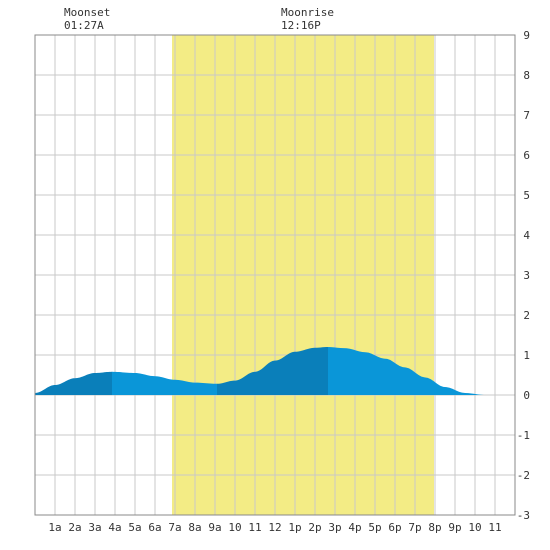  Describe the element at coordinates (274, 527) in the screenshot. I see `x-tick-label: 12` at that location.